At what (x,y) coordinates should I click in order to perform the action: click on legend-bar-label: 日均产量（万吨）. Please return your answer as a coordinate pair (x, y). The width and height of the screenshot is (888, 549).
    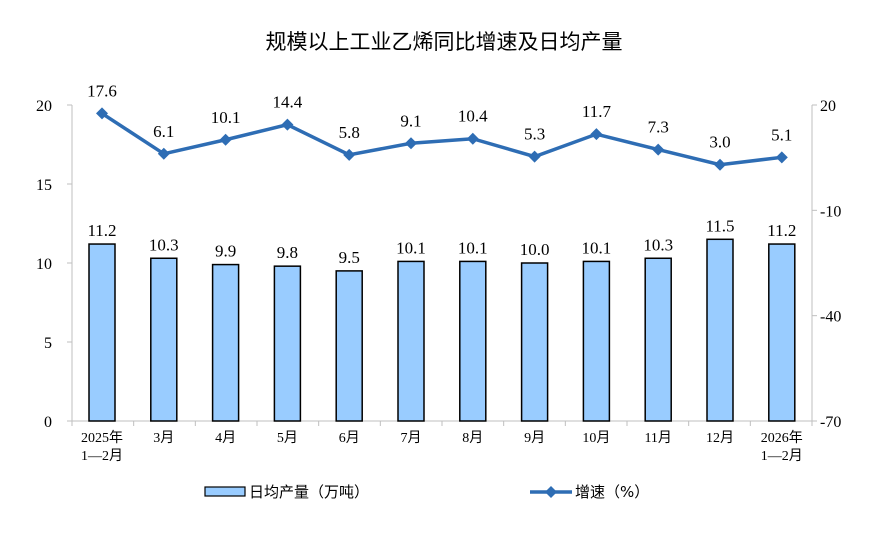
    Looking at the image, I should click on (309, 492).